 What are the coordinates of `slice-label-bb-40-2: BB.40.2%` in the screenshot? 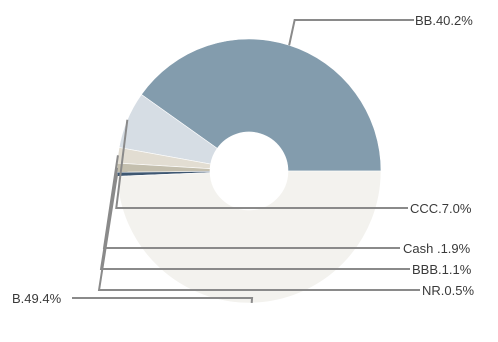 It's located at (444, 20).